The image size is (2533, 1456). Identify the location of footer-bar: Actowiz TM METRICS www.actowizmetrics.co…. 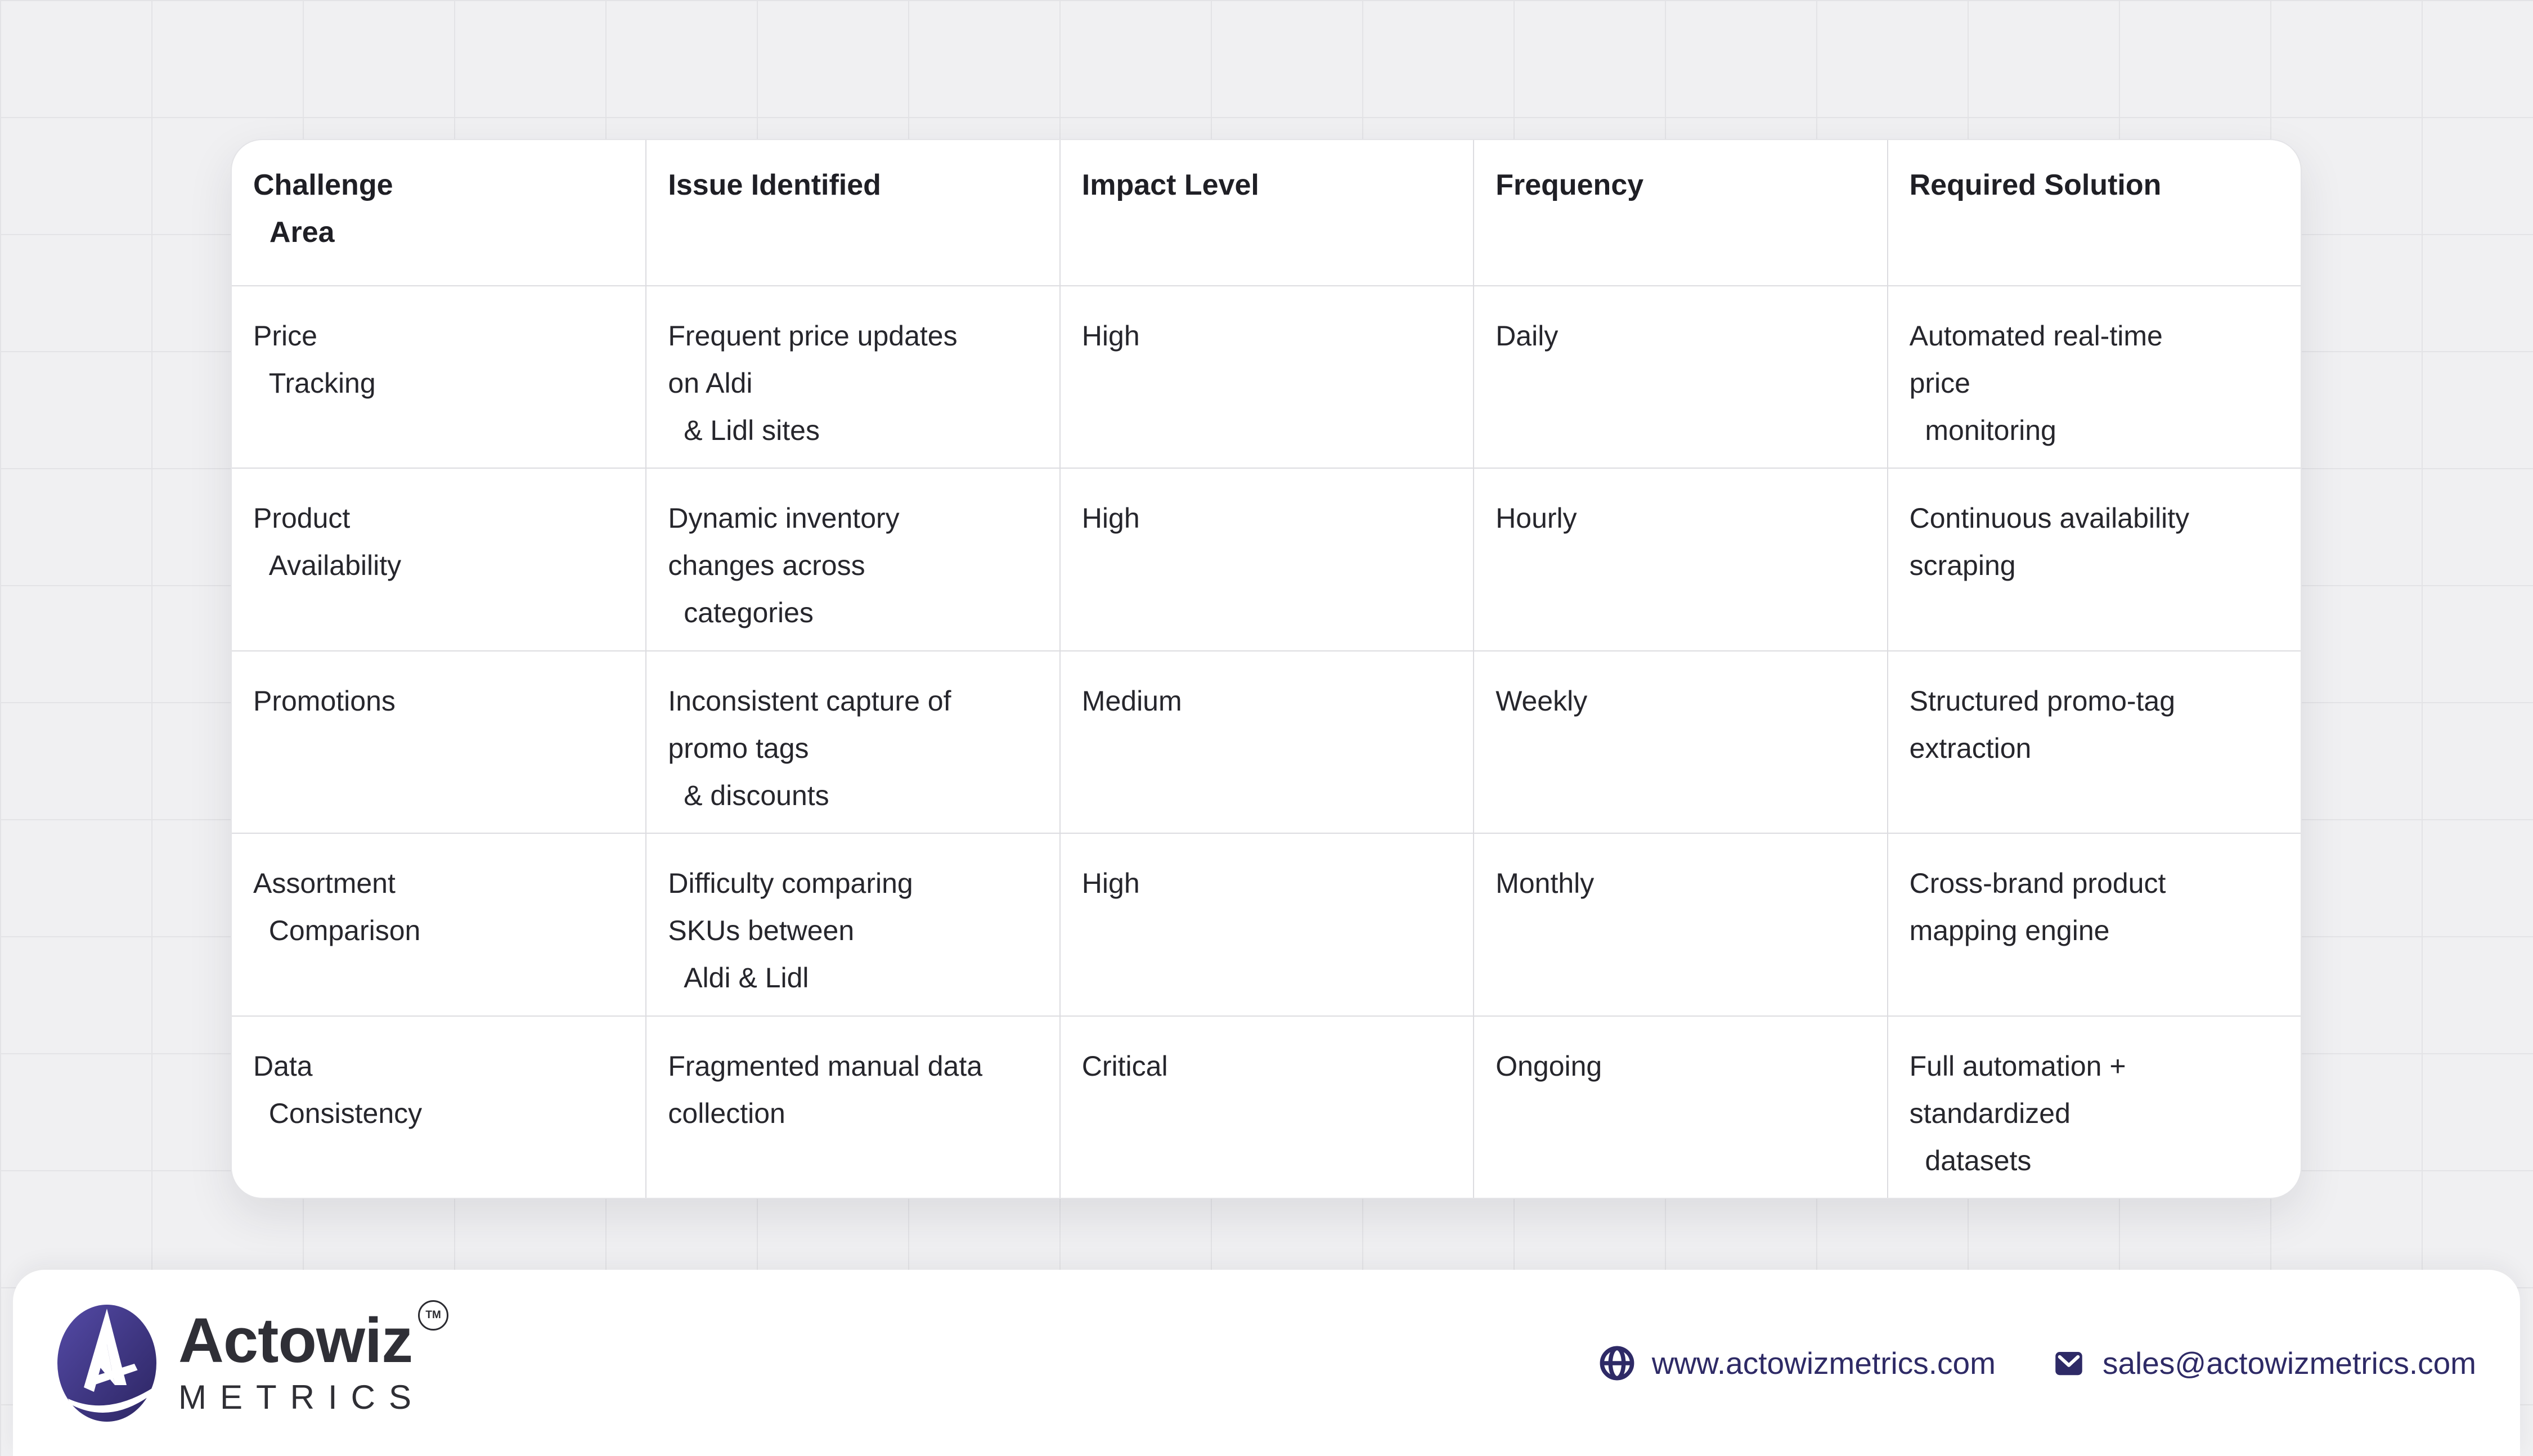
(1266, 1363).